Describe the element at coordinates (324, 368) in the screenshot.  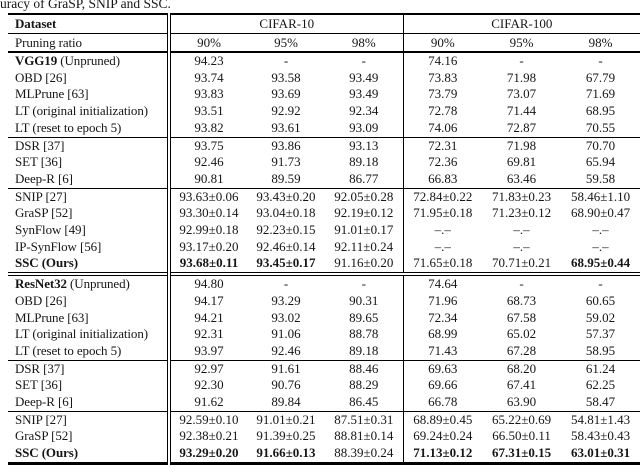
I see `table-row: DSR [37] 92.97 91.61 88.46 69.63 68.20 61.24` at that location.